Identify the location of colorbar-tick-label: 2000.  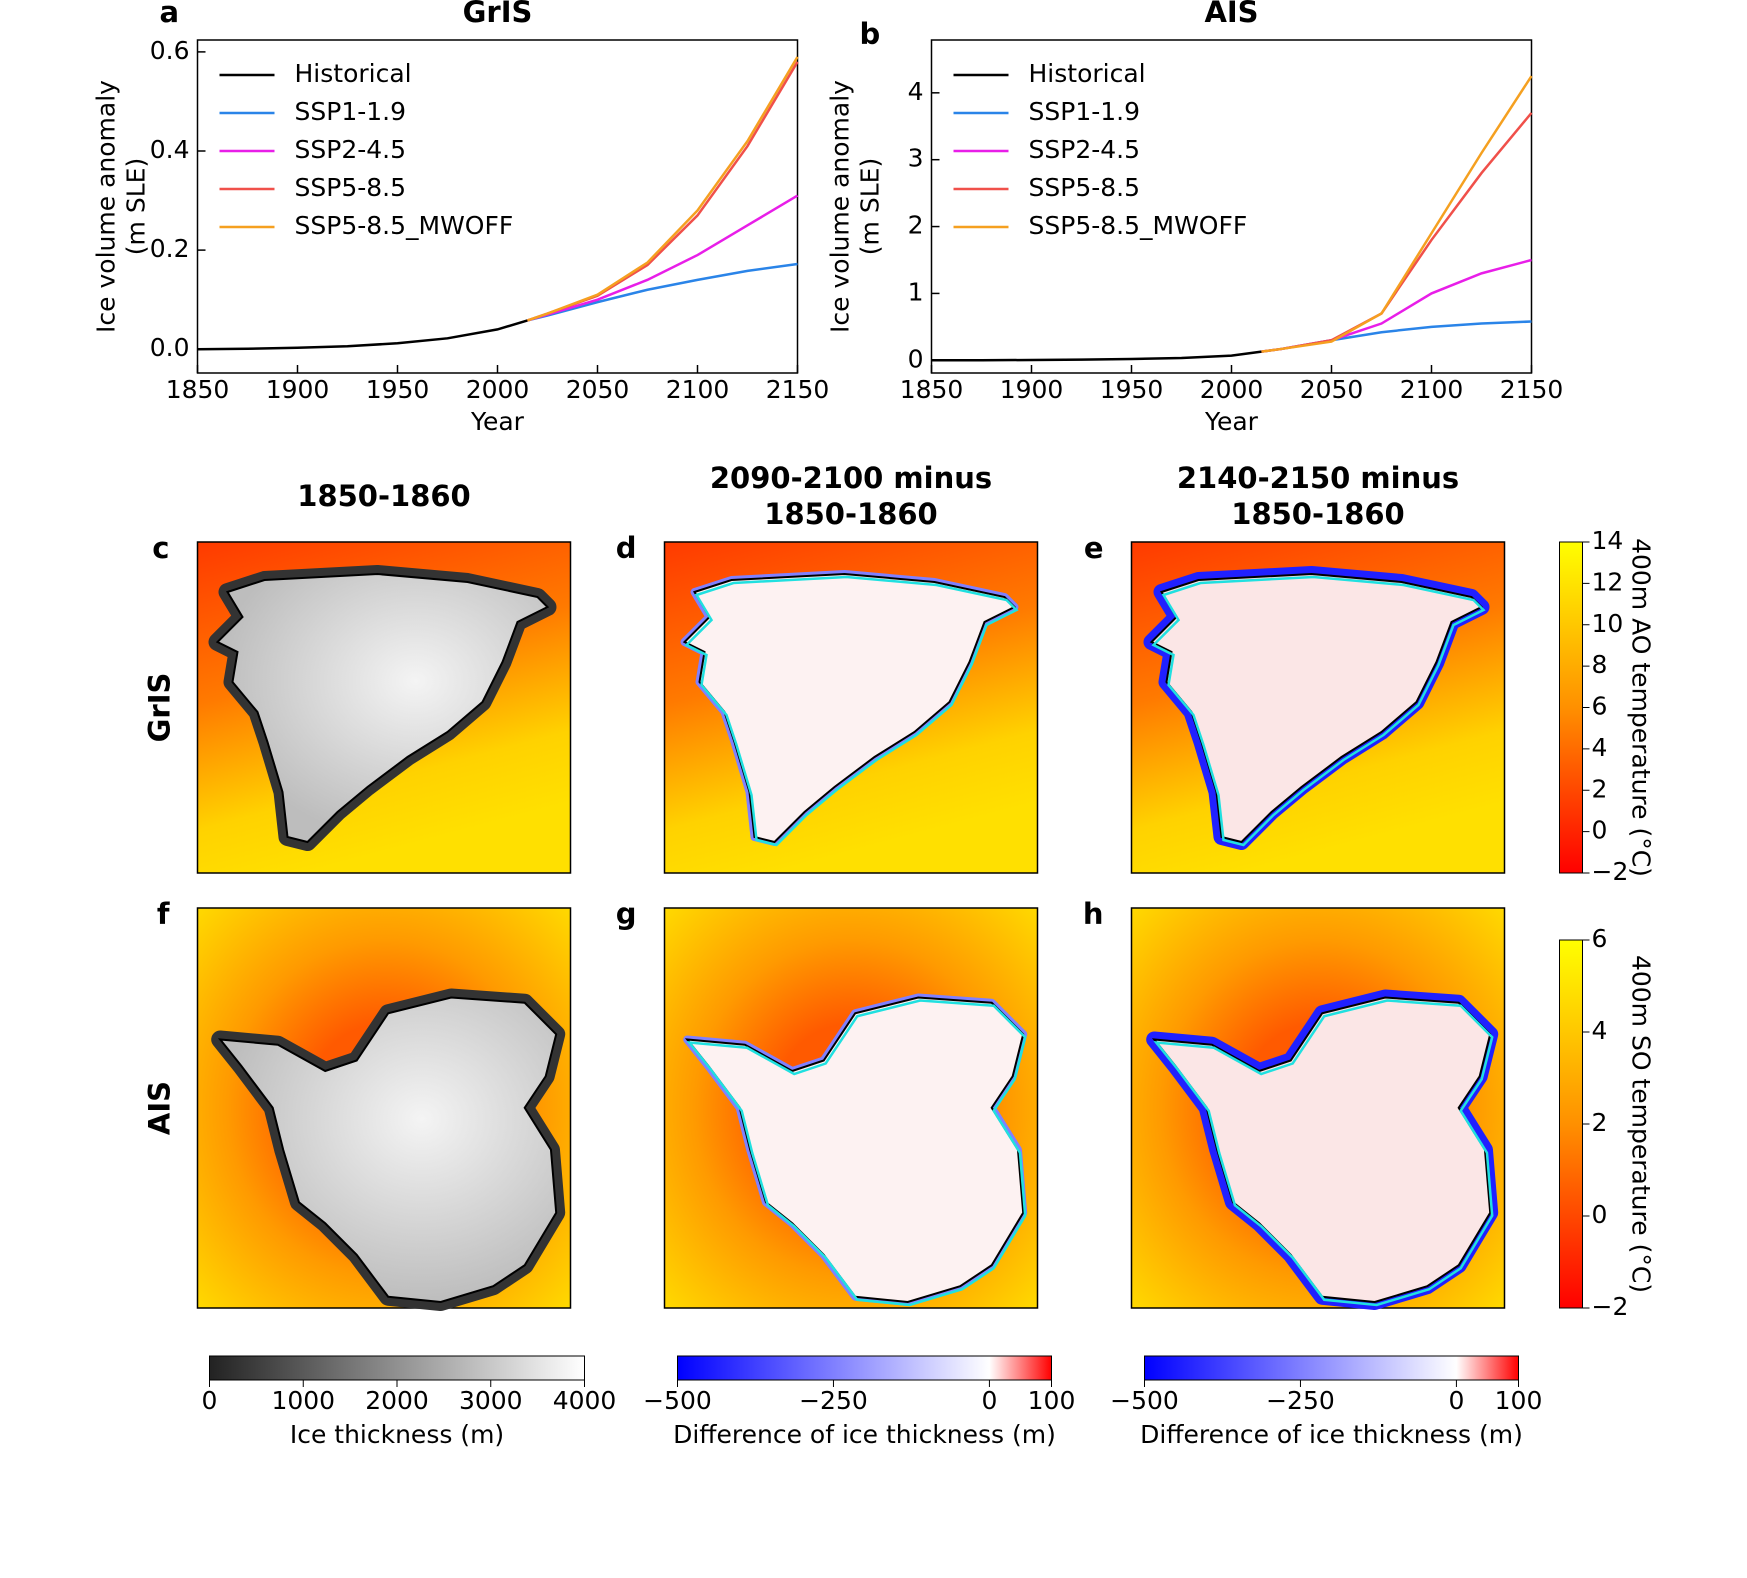
(397, 1400).